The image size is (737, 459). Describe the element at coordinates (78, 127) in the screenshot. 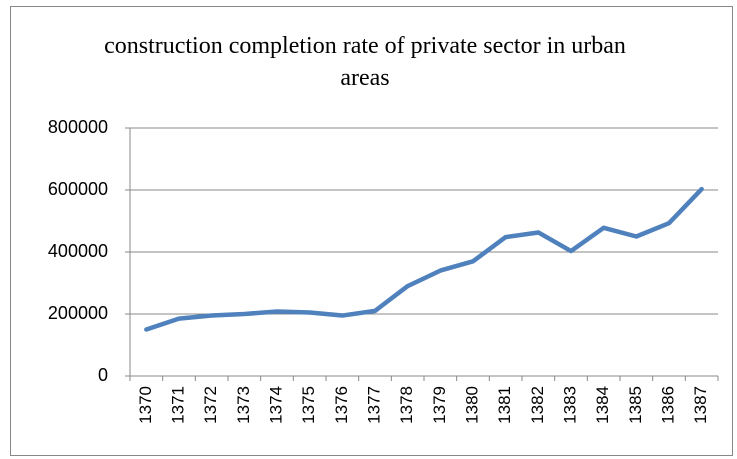

I see `y-tick-label: 800000` at that location.